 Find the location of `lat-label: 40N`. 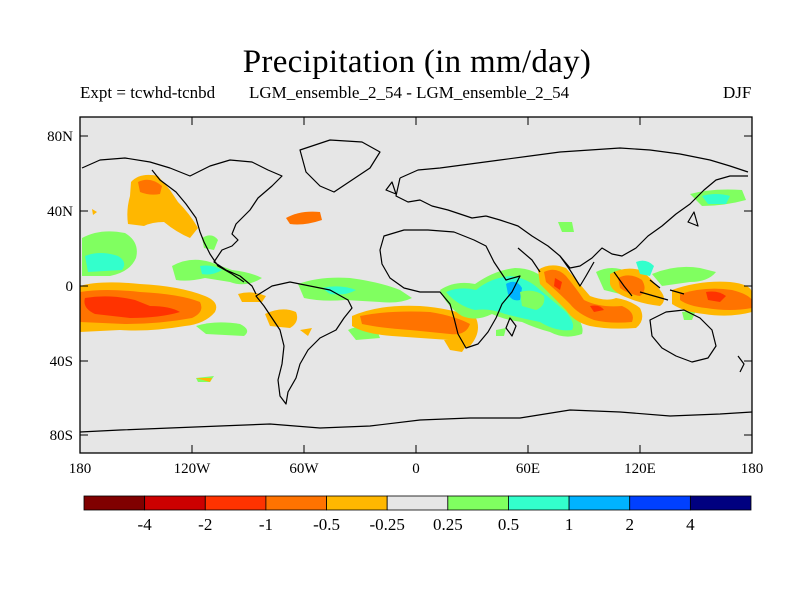

lat-label: 40N is located at coordinates (60, 212).